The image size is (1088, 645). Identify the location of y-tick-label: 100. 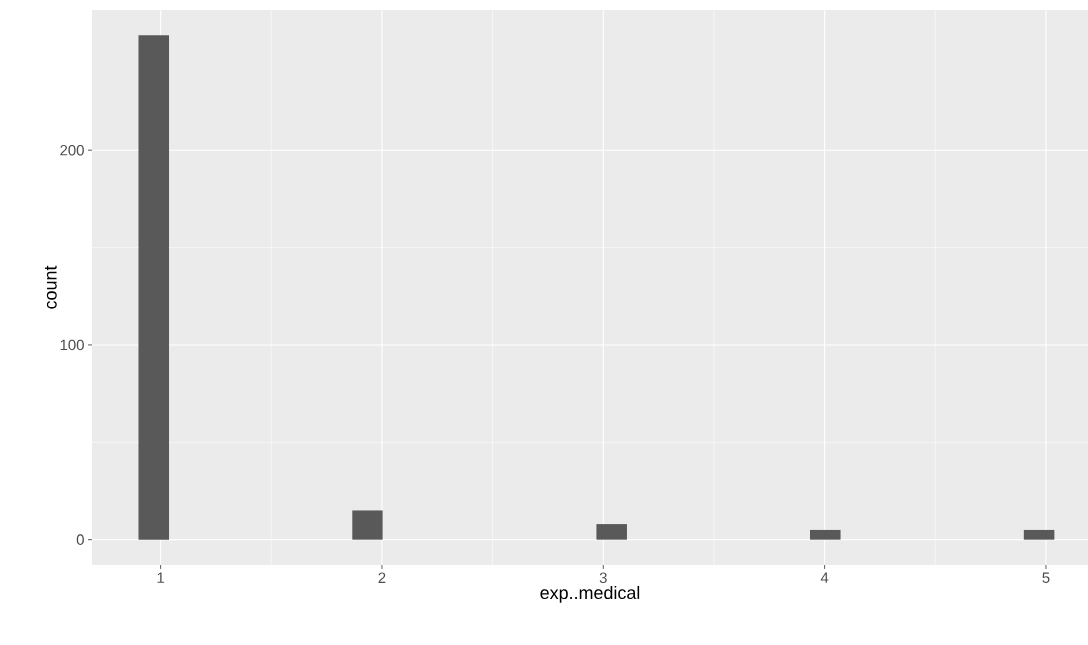
(72, 345).